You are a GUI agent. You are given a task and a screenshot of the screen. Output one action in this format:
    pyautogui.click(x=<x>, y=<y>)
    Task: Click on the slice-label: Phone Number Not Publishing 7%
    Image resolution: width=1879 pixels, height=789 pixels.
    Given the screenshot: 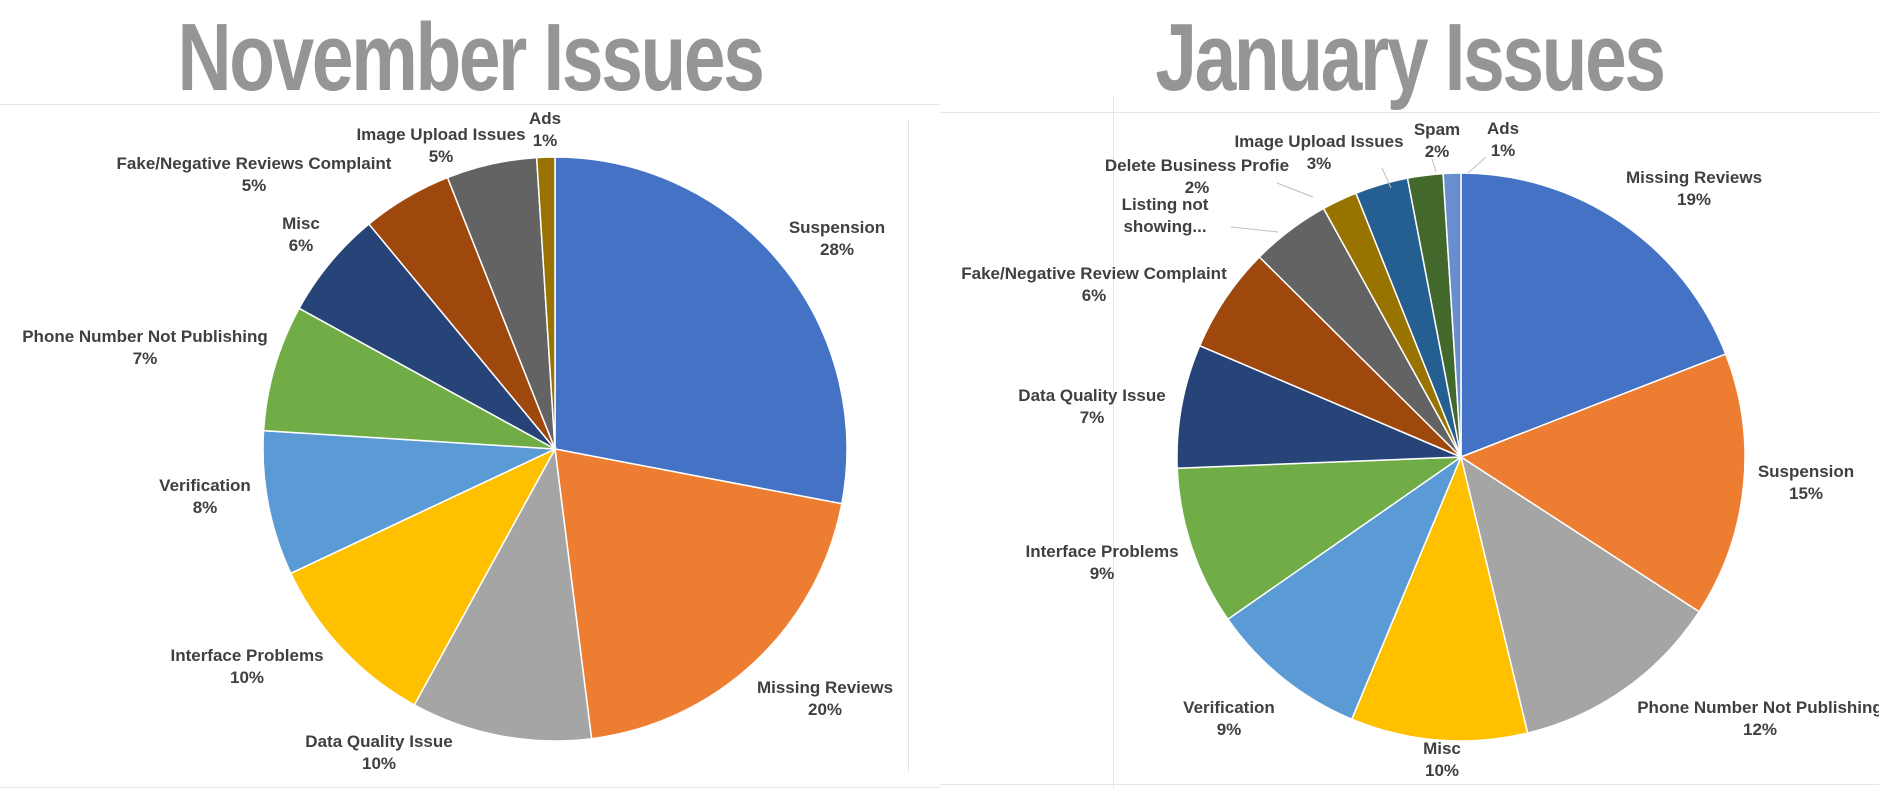 What is the action you would take?
    pyautogui.click(x=145, y=347)
    